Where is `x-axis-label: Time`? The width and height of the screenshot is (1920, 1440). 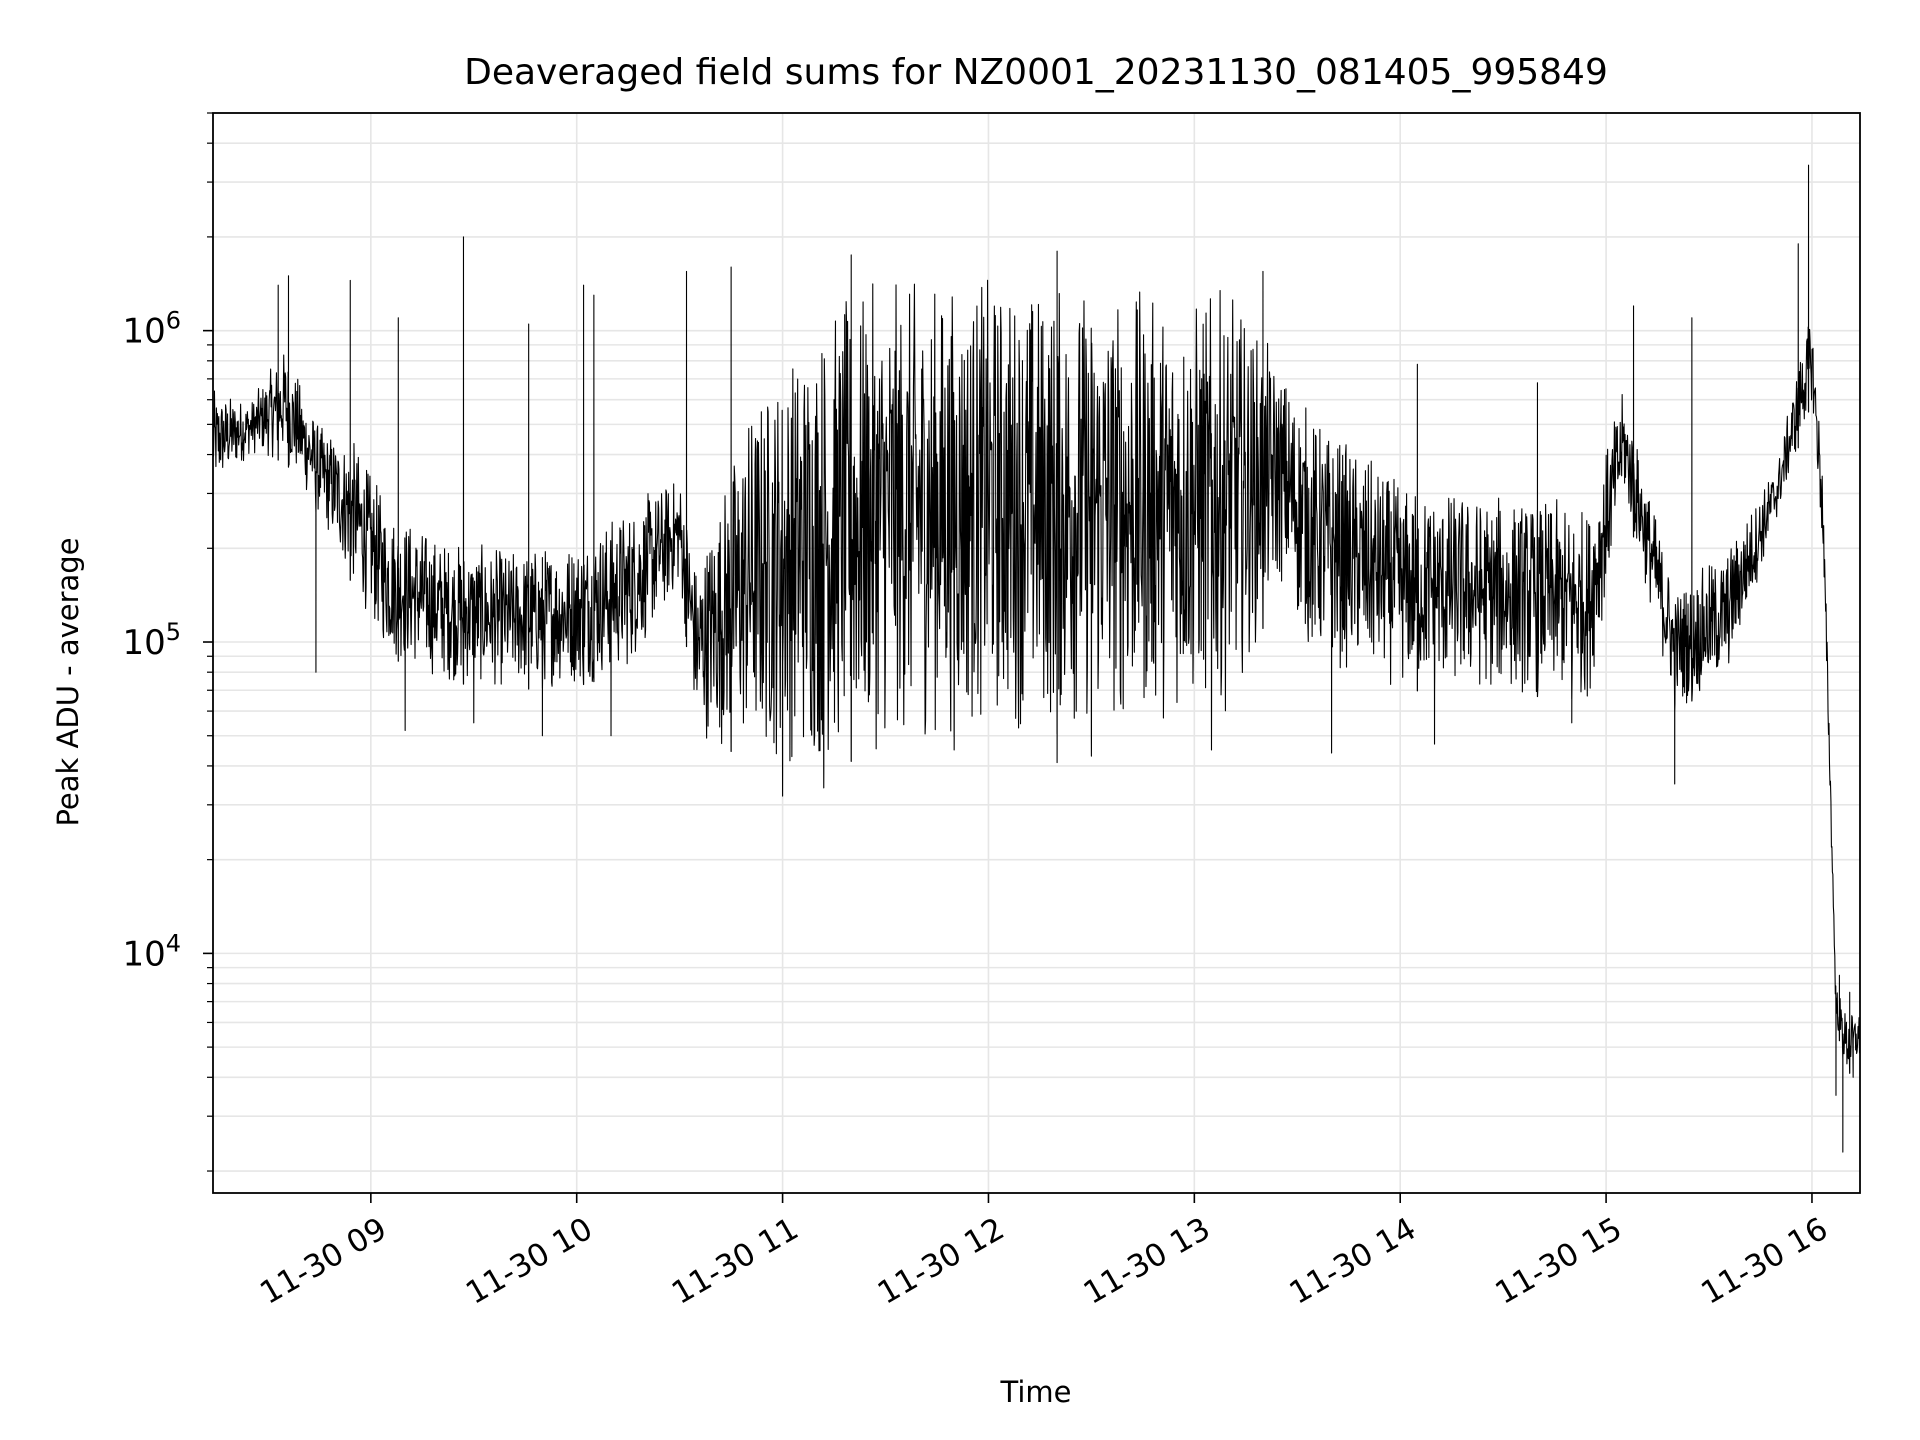
x-axis-label: Time is located at coordinates (1036, 1392).